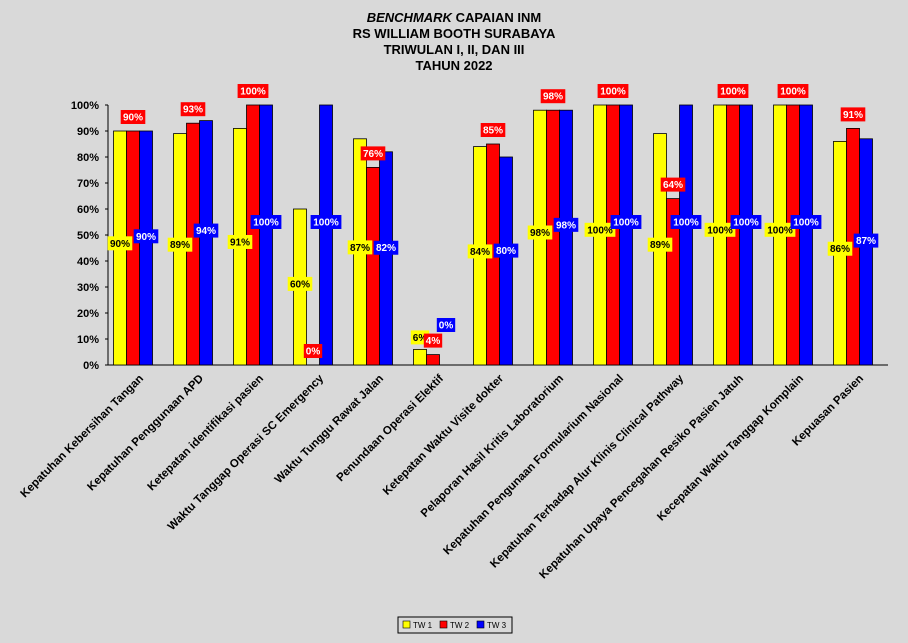 This screenshot has width=908, height=643. I want to click on data-label-tw-3: 82%, so click(386, 247).